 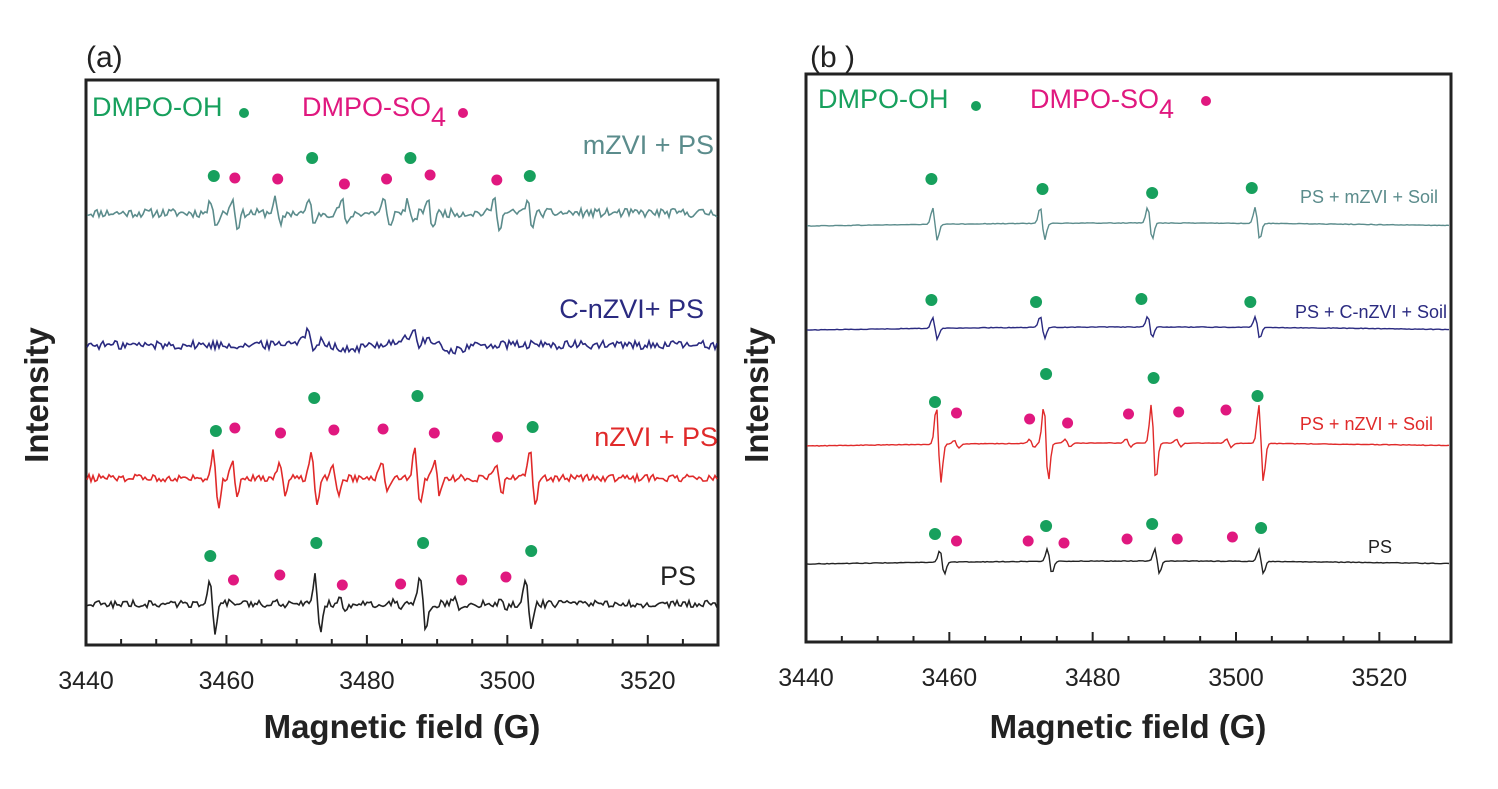 I want to click on panel-a-legend: DMPO-OH DMPO-SO4, so click(x=280, y=112).